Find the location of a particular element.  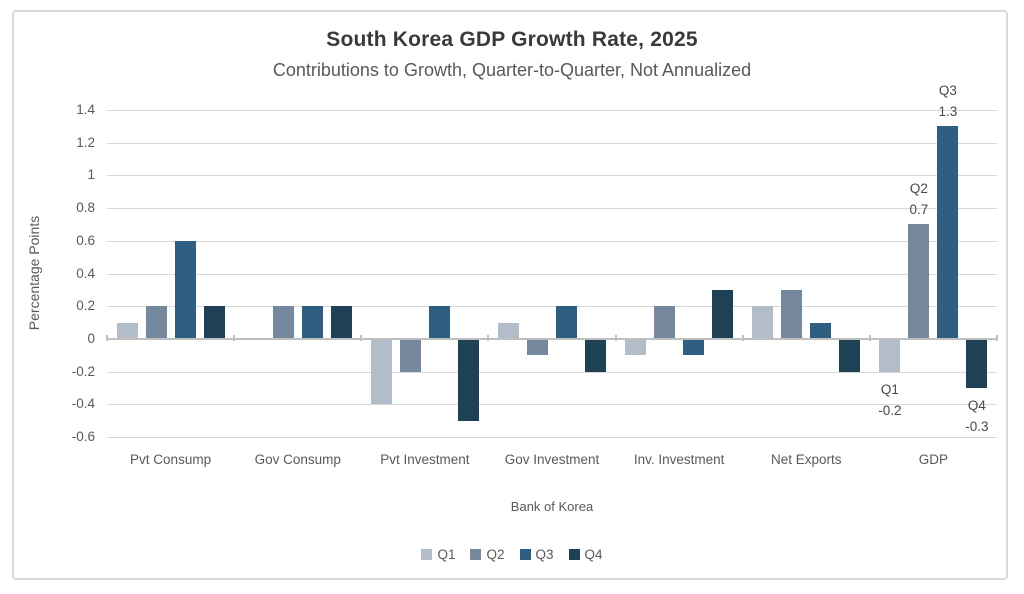

category-label: GDP is located at coordinates (933, 459).